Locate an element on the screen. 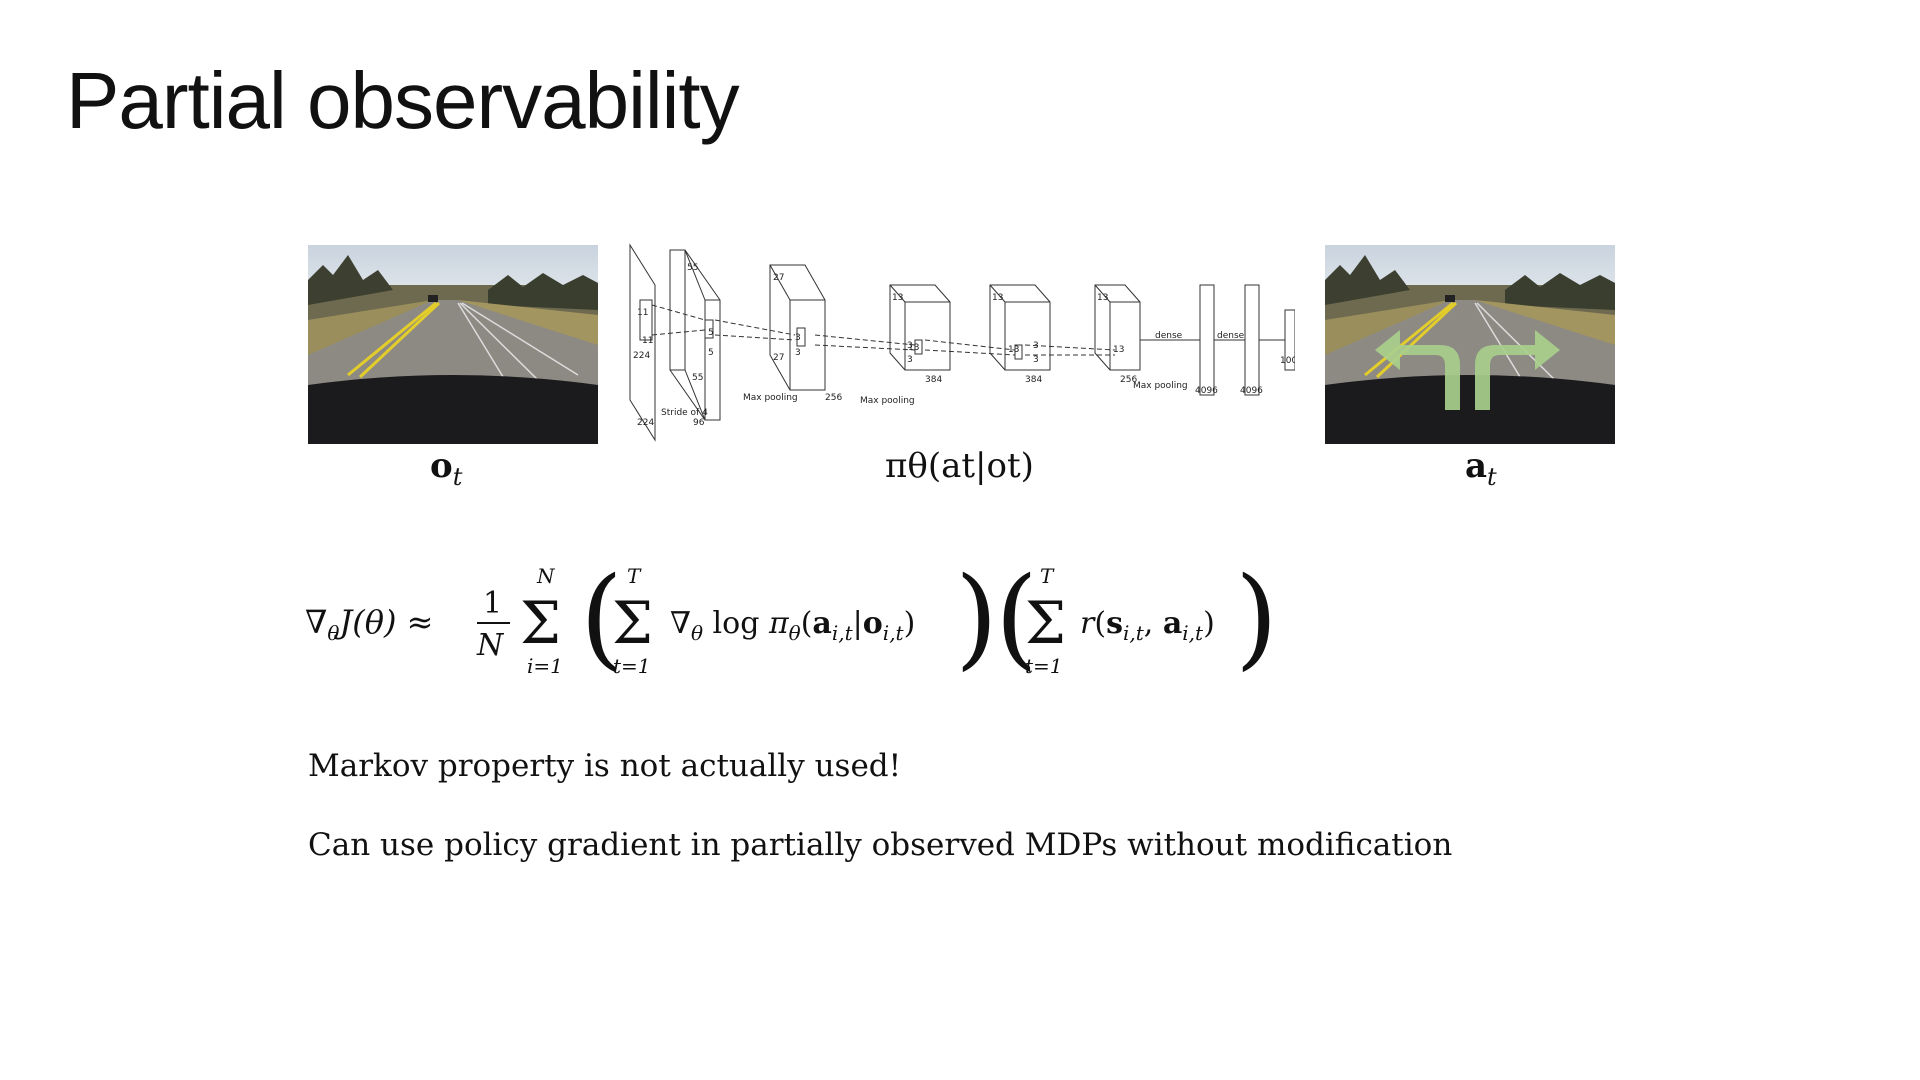  svg-text: r(si,t, ai,t) is located at coordinates (1147, 625).